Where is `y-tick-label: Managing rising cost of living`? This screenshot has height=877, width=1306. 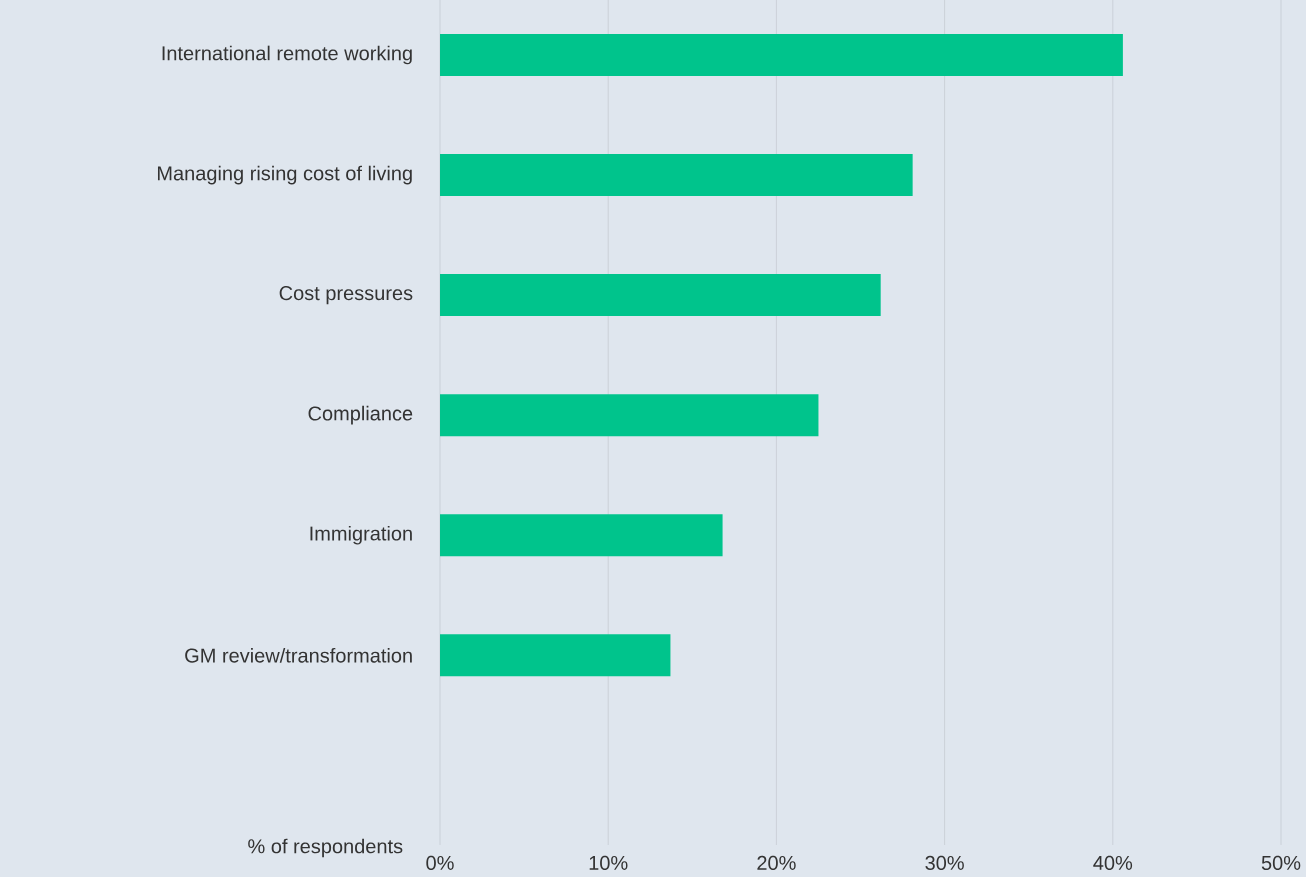
y-tick-label: Managing rising cost of living is located at coordinates (284, 175).